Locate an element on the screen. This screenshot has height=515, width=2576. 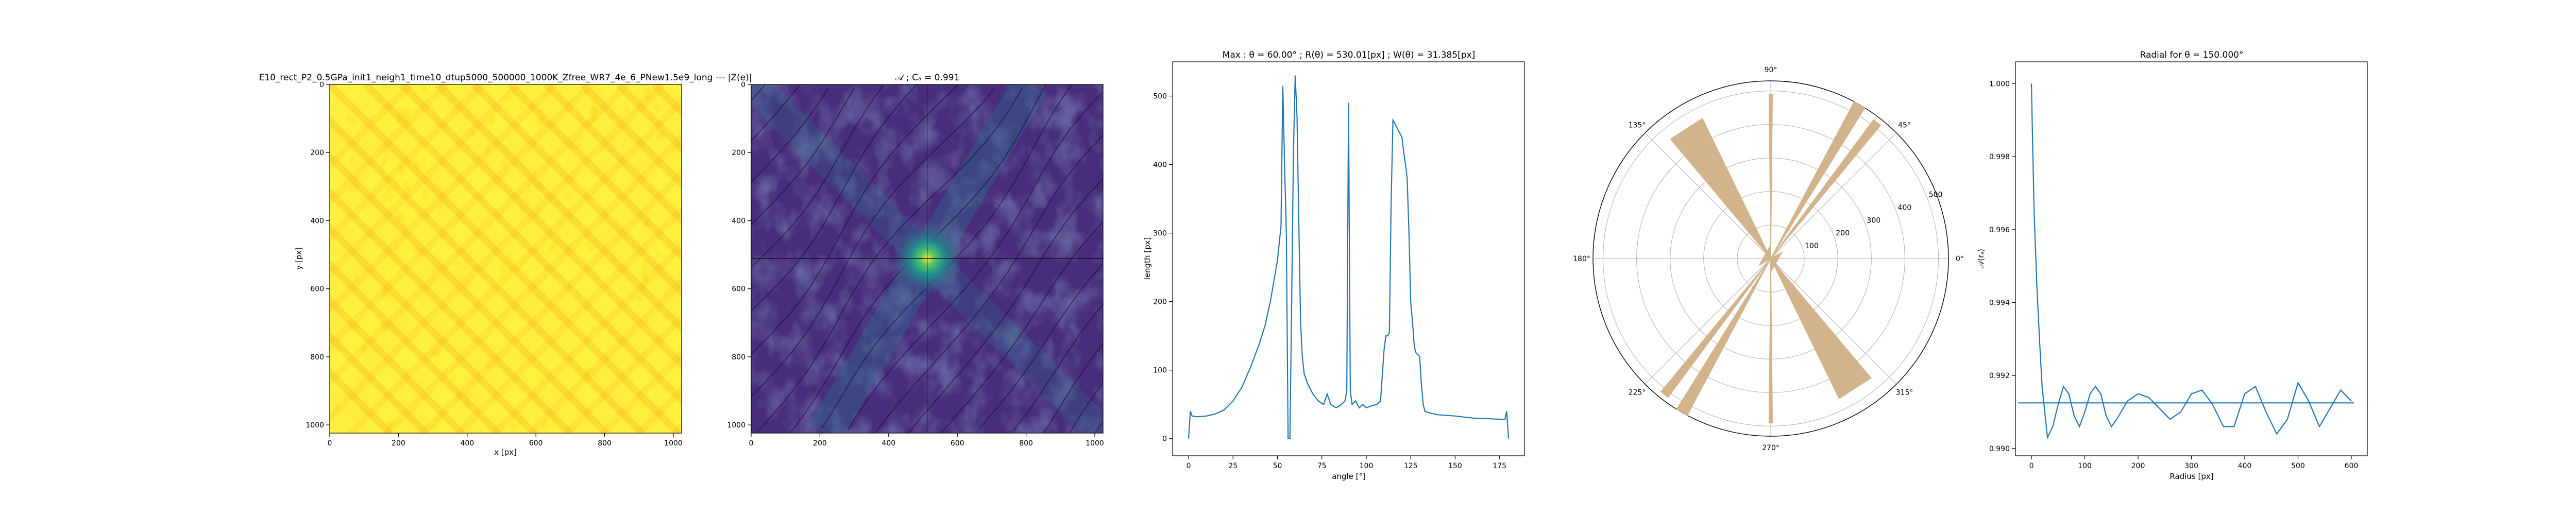
panel3-ytick-label: 0 is located at coordinates (1164, 439).